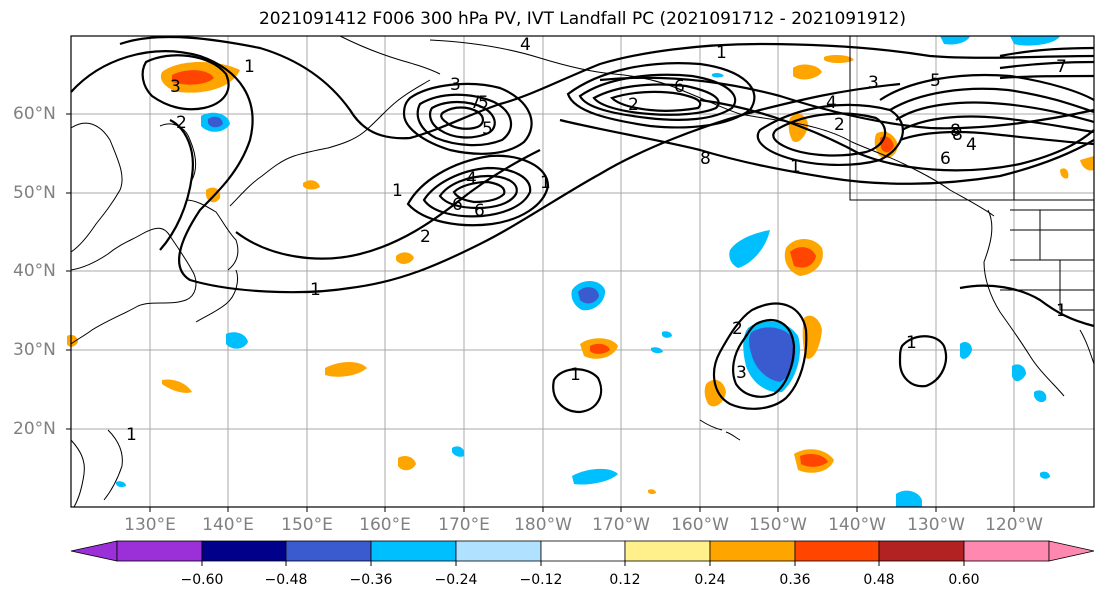 Image resolution: width=1105 pixels, height=601 pixels. What do you see at coordinates (150, 525) in the screenshot?
I see `lon-label: 130°E` at bounding box center [150, 525].